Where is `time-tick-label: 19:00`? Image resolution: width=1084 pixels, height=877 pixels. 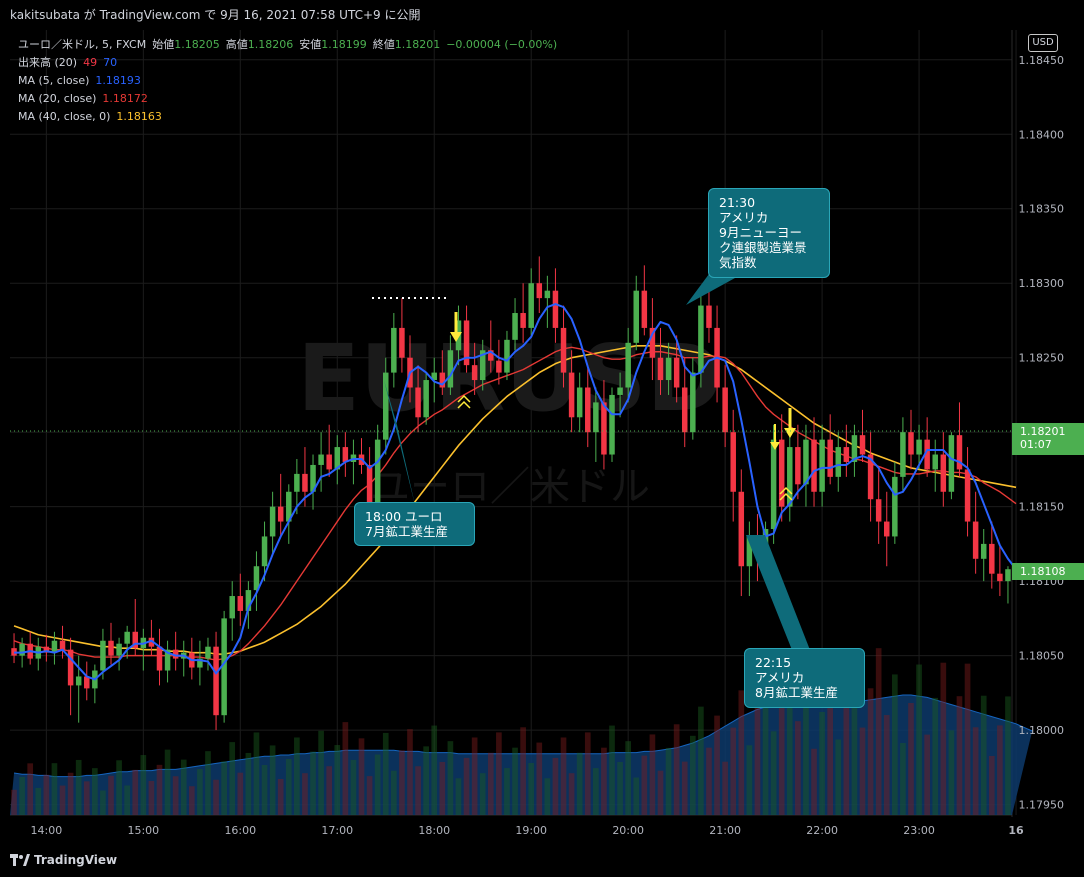 time-tick-label: 19:00 is located at coordinates (531, 830).